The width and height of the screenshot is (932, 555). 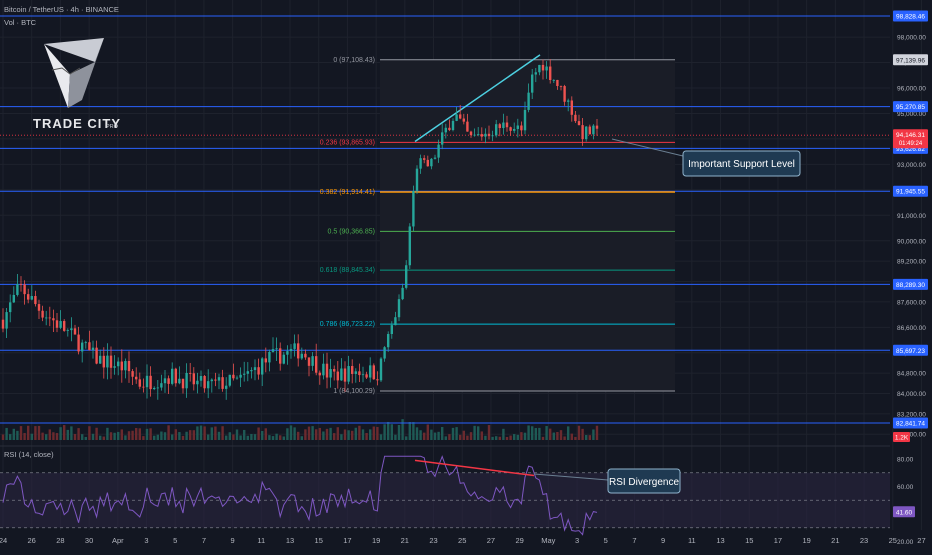 What do you see at coordinates (60, 540) in the screenshot?
I see `time-tick-label: 28` at bounding box center [60, 540].